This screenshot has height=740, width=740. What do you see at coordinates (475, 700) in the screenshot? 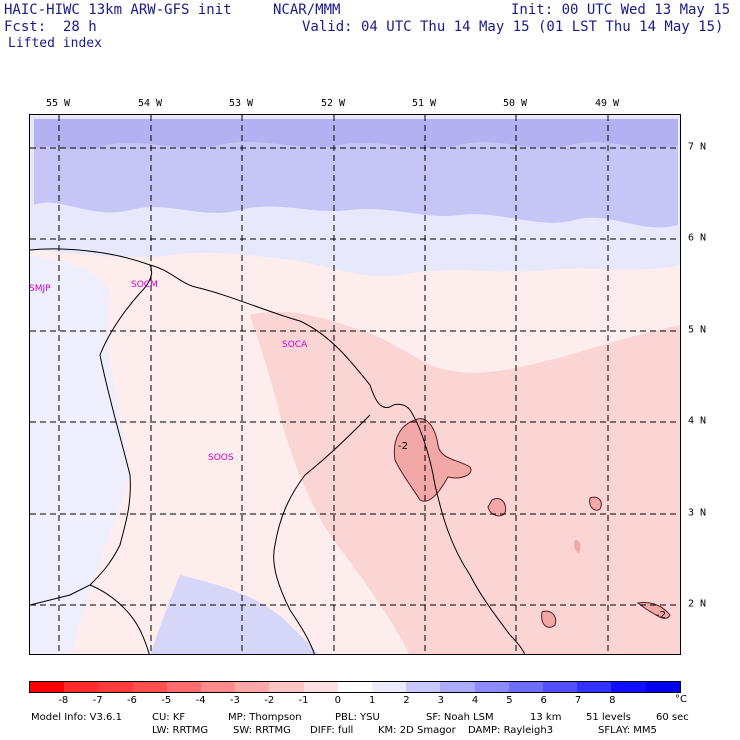
I see `colorbar-tick-label: 4` at bounding box center [475, 700].